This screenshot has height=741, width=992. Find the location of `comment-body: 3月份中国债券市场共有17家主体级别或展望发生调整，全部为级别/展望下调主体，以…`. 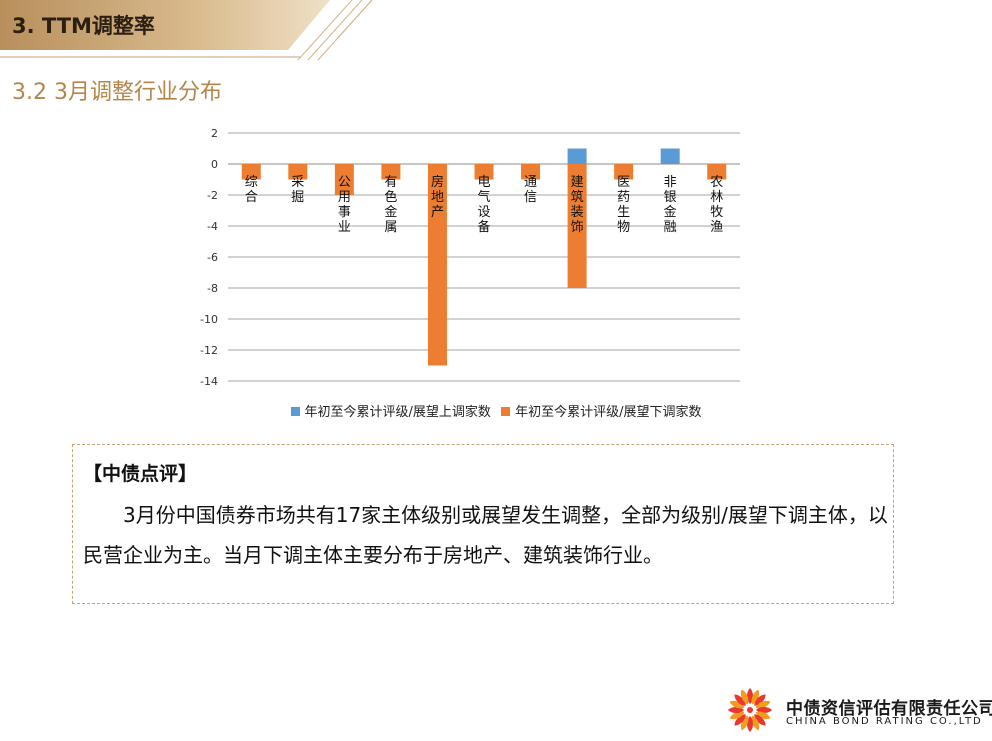

comment-body: 3月份中国债券市场共有17家主体级别或展望发生调整，全部为级别/展望下调主体，以… is located at coordinates (485, 535).